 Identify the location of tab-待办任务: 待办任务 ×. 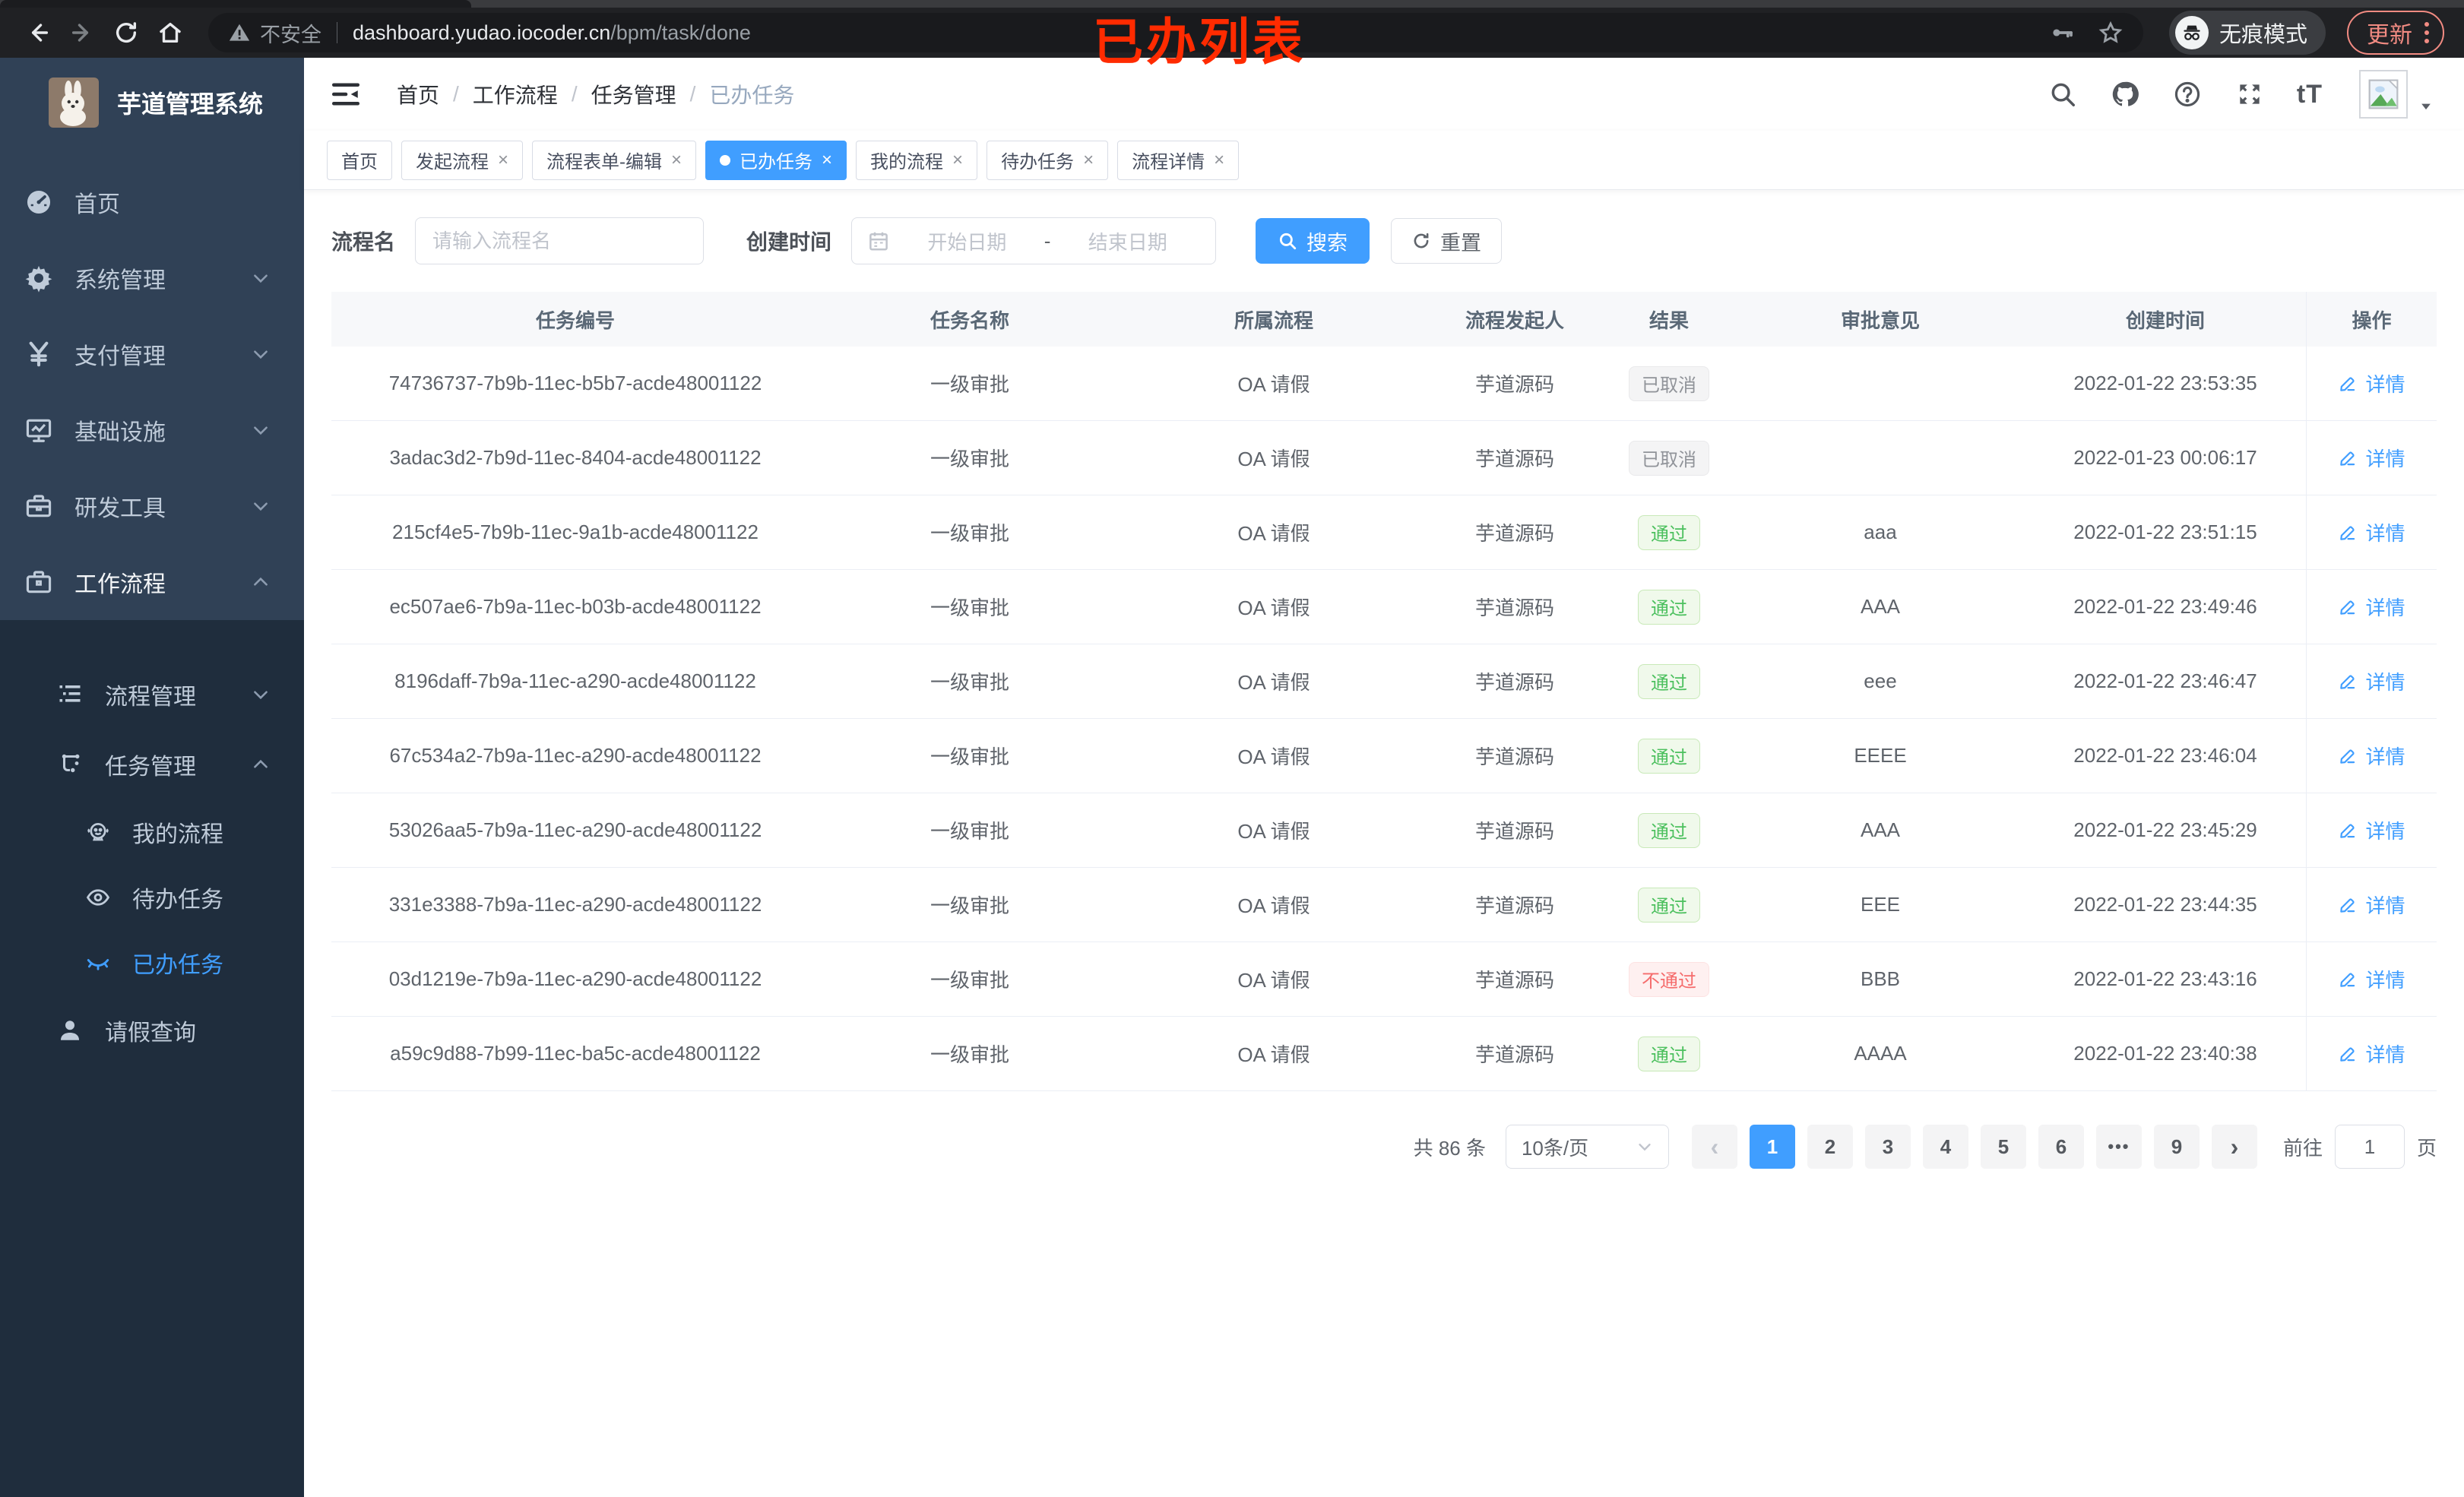
(1048, 160).